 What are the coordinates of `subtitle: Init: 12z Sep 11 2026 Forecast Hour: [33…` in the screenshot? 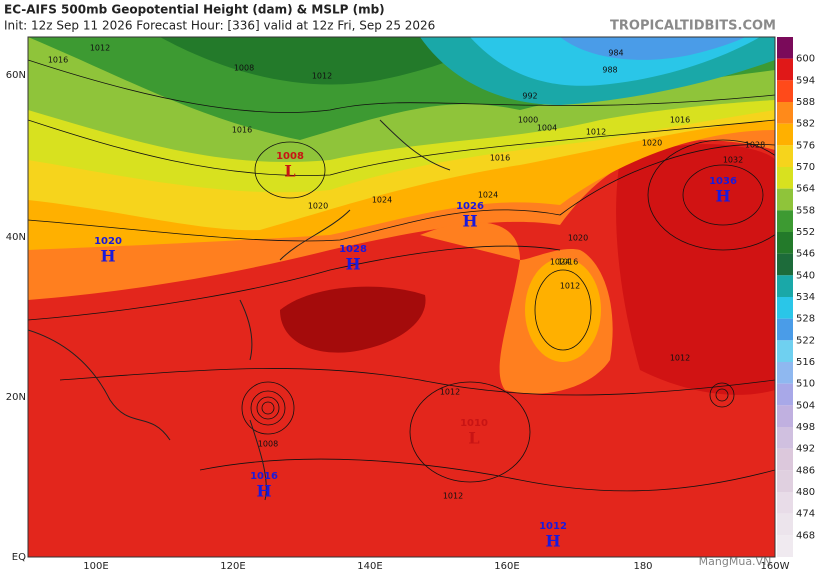 It's located at (219, 26).